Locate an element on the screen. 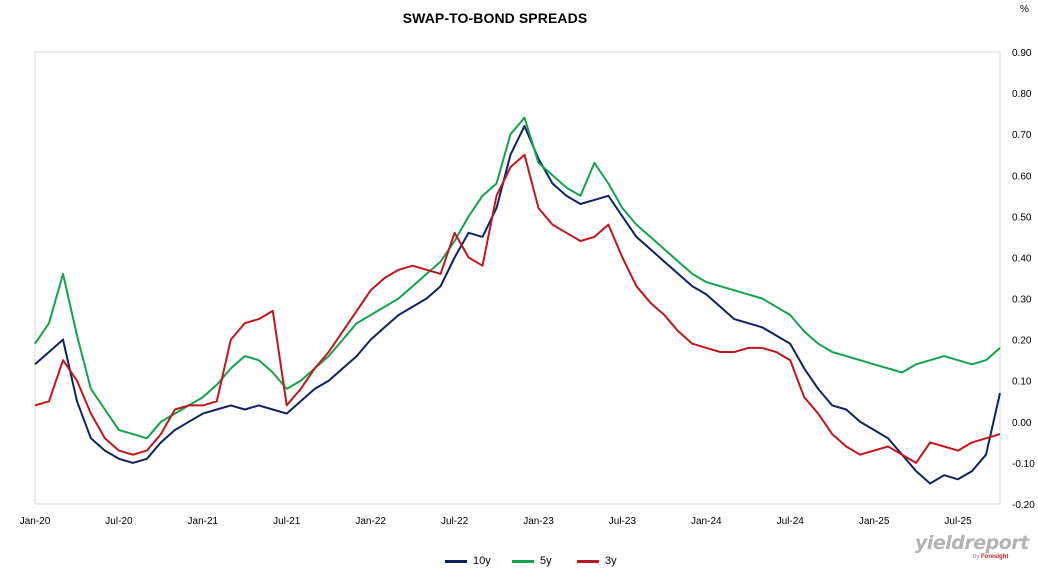 Image resolution: width=1038 pixels, height=575 pixels. y-tick-label: 0.90 is located at coordinates (1022, 53).